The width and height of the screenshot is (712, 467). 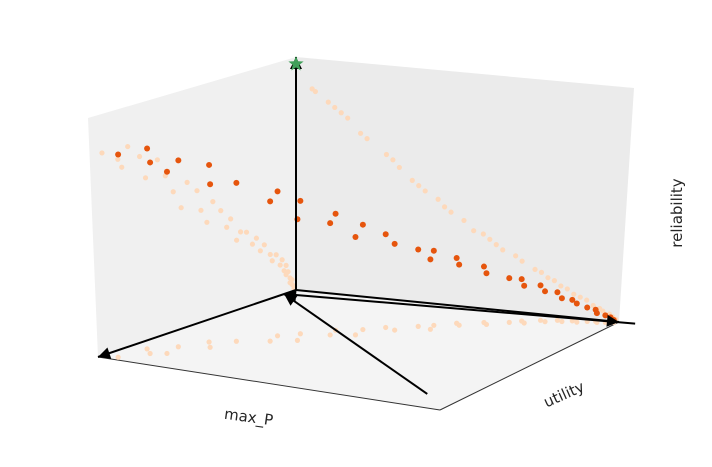 What do you see at coordinates (677, 212) in the screenshot?
I see `z-axis-label: reliability` at bounding box center [677, 212].